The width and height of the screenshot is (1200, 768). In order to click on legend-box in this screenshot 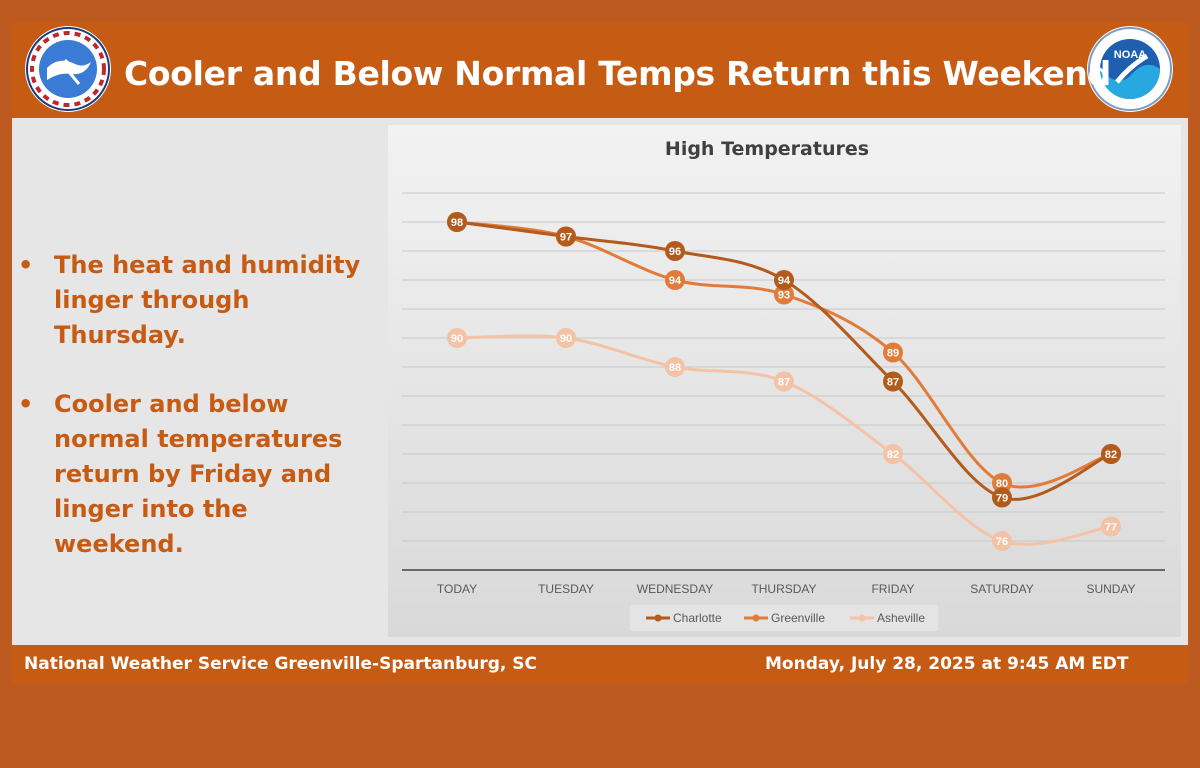, I will do `click(784, 618)`.